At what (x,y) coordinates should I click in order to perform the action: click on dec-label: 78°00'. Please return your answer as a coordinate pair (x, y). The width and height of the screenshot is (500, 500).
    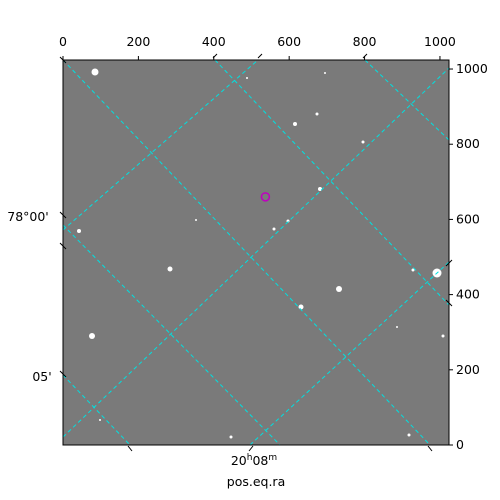
    Looking at the image, I should click on (28, 216).